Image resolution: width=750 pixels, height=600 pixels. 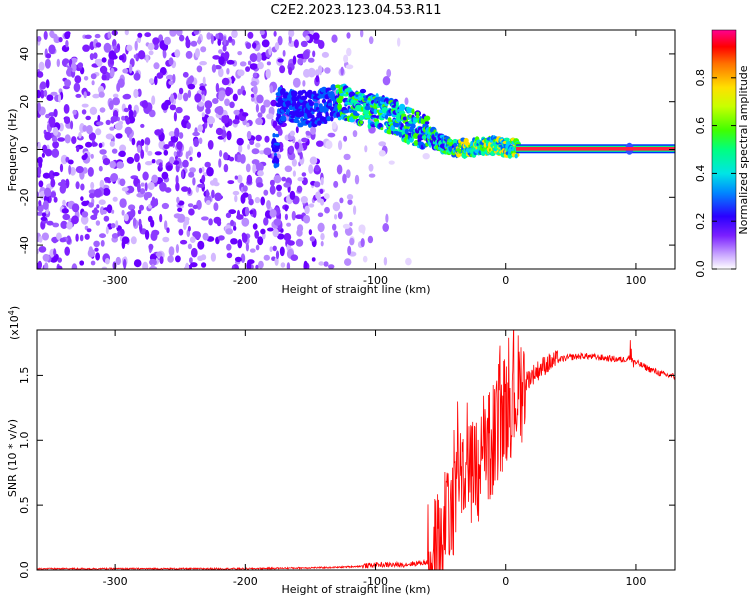 What do you see at coordinates (700, 174) in the screenshot?
I see `colorbar-tick-label: 0.4` at bounding box center [700, 174].